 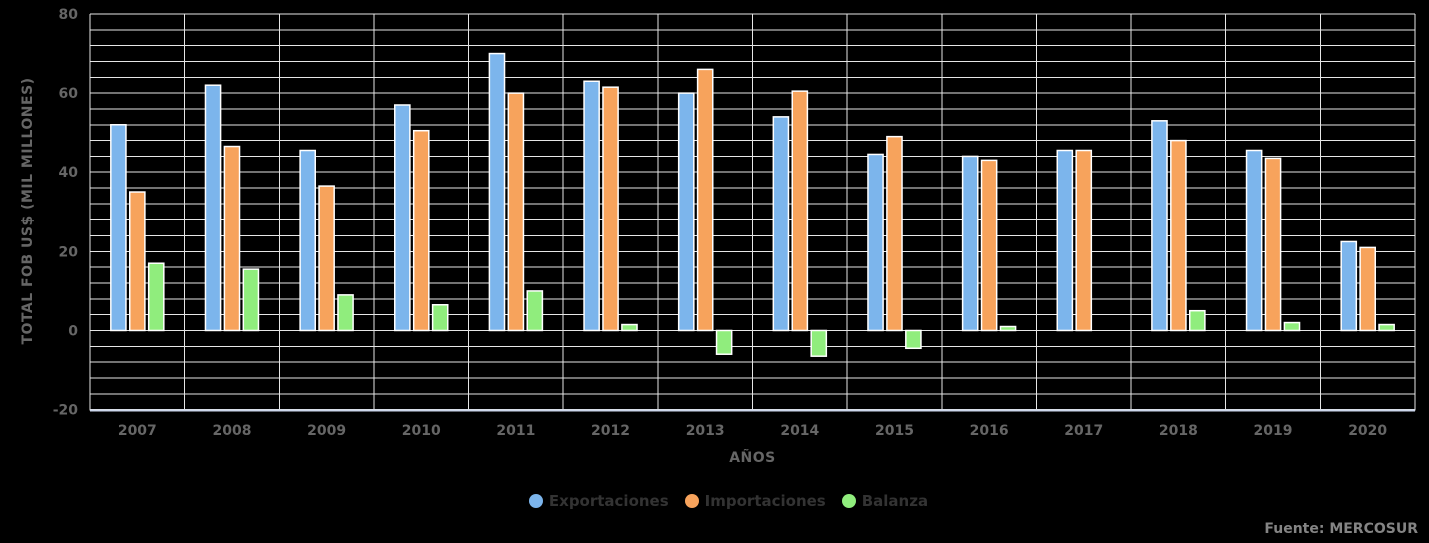 What do you see at coordinates (1367, 431) in the screenshot?
I see `x-tick-label: 2020` at bounding box center [1367, 431].